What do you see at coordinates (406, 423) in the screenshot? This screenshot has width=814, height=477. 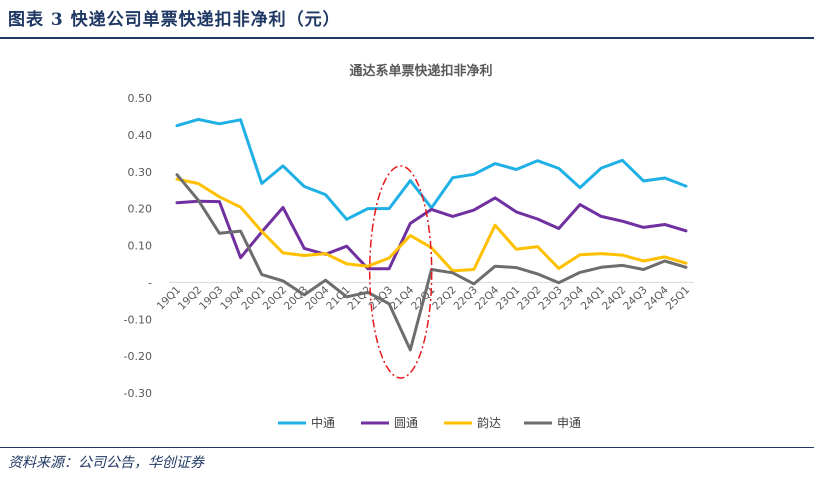 I see `legend-label: 圆通` at bounding box center [406, 423].